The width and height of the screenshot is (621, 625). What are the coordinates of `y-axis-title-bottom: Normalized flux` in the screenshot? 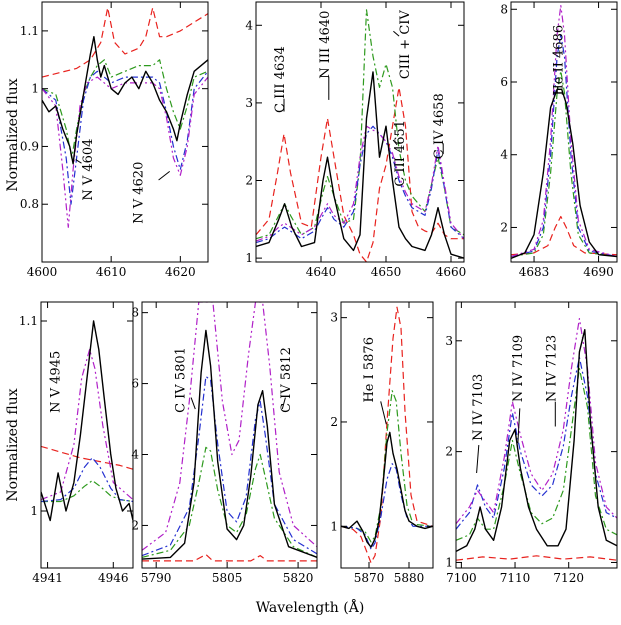 It's located at (13, 444).